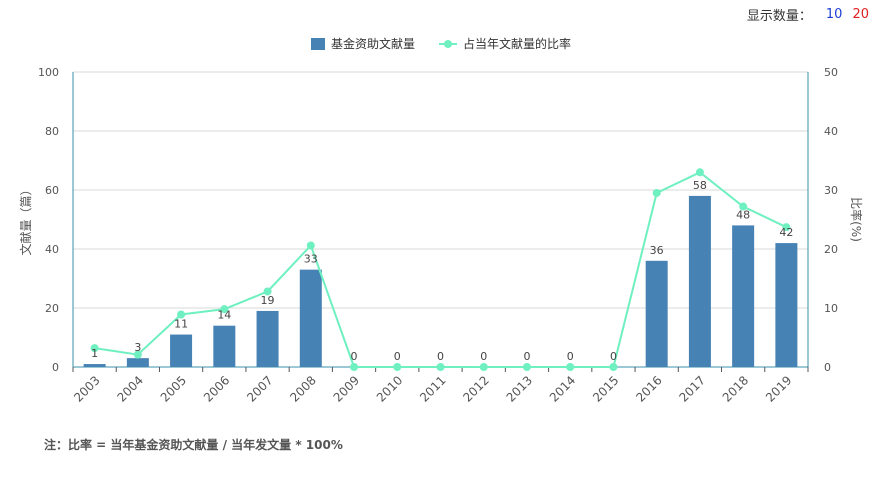 This screenshot has width=877, height=478. What do you see at coordinates (648, 388) in the screenshot?
I see `x-tick-label: 2016` at bounding box center [648, 388].